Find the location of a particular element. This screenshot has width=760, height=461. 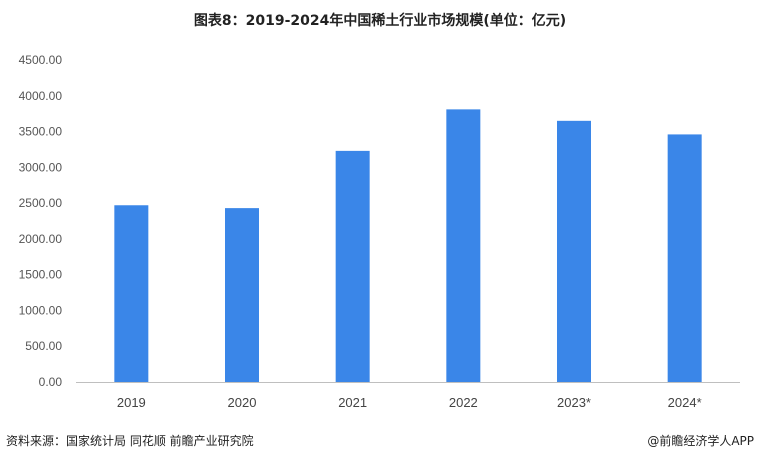

bar-2019 is located at coordinates (131, 293).